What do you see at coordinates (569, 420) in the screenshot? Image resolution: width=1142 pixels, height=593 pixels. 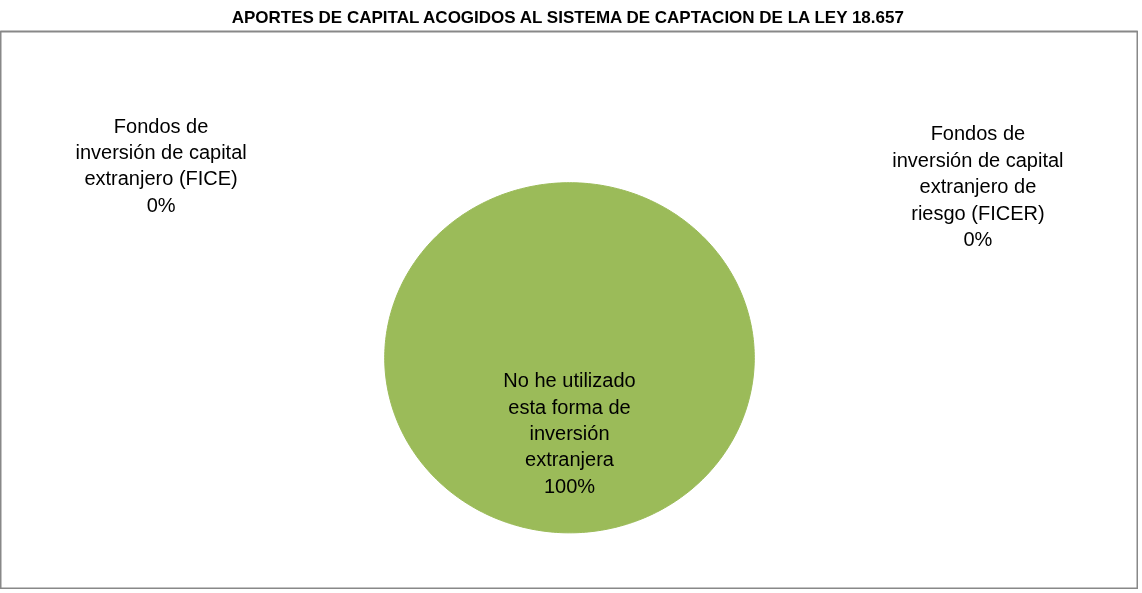 I see `slice-label: No he utilizado esta forma de inversión extranjera` at bounding box center [569, 420].